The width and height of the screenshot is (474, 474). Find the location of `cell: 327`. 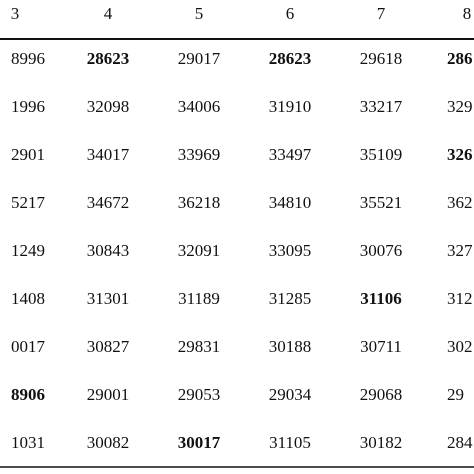

cell: 327 is located at coordinates (460, 250).